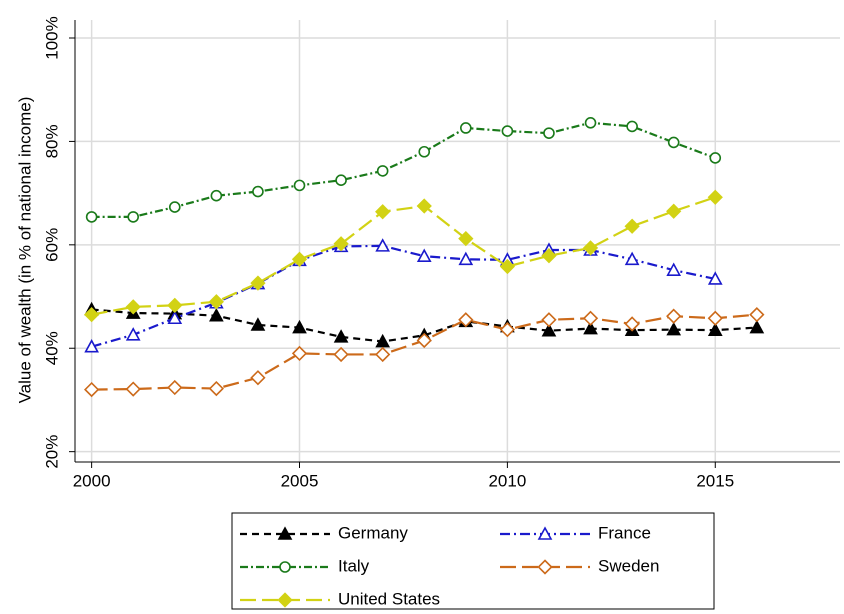 The width and height of the screenshot is (844, 614). Describe the element at coordinates (51, 245) in the screenshot. I see `y-tick-label: 60%` at that location.